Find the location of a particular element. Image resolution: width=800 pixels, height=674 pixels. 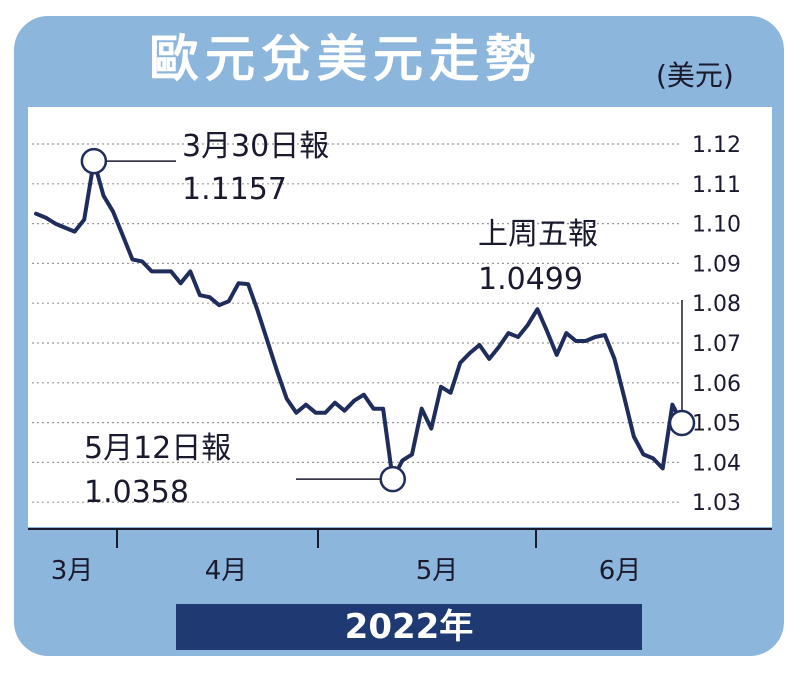

y-tick-label: 1.08 is located at coordinates (716, 304).